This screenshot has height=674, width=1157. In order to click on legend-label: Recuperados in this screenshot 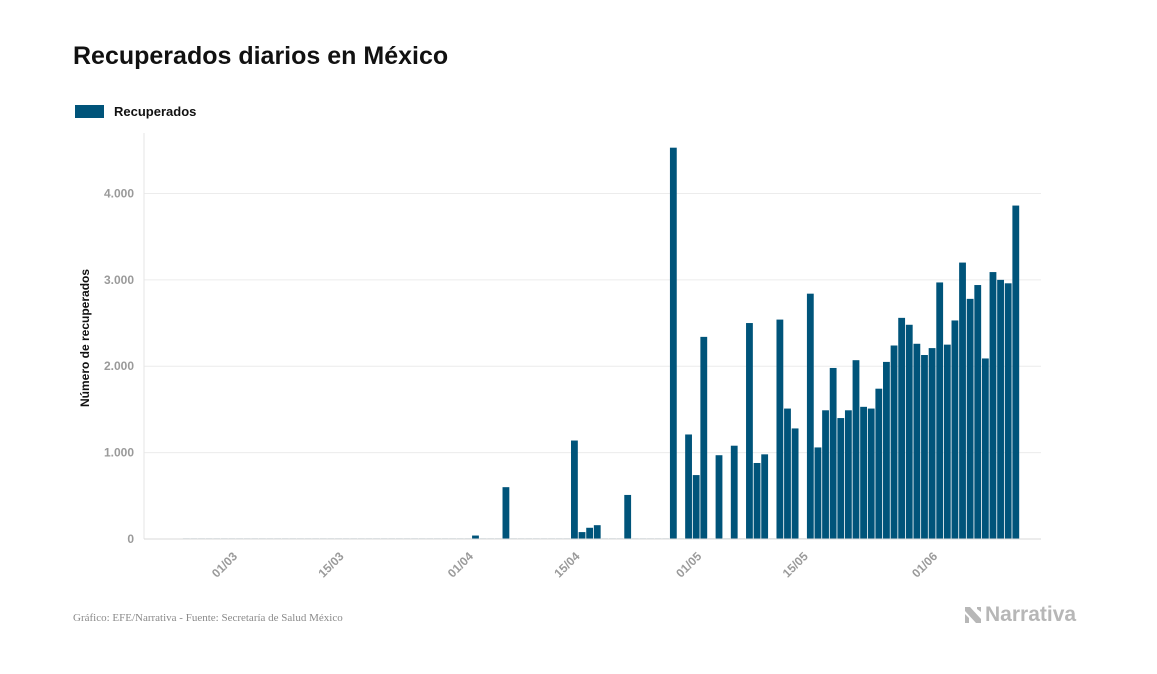, I will do `click(155, 111)`.